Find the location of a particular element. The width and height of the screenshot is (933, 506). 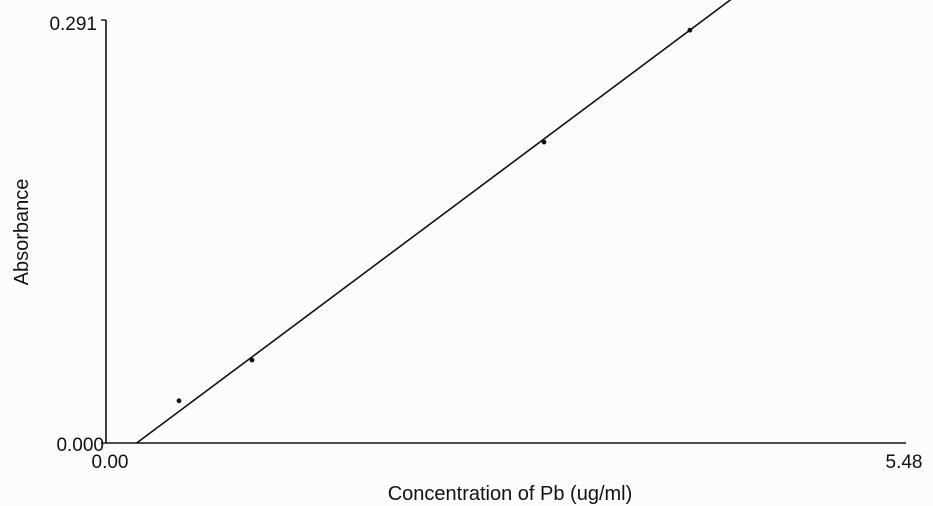

y-tick-label-min: 0.000 is located at coordinates (80, 445).